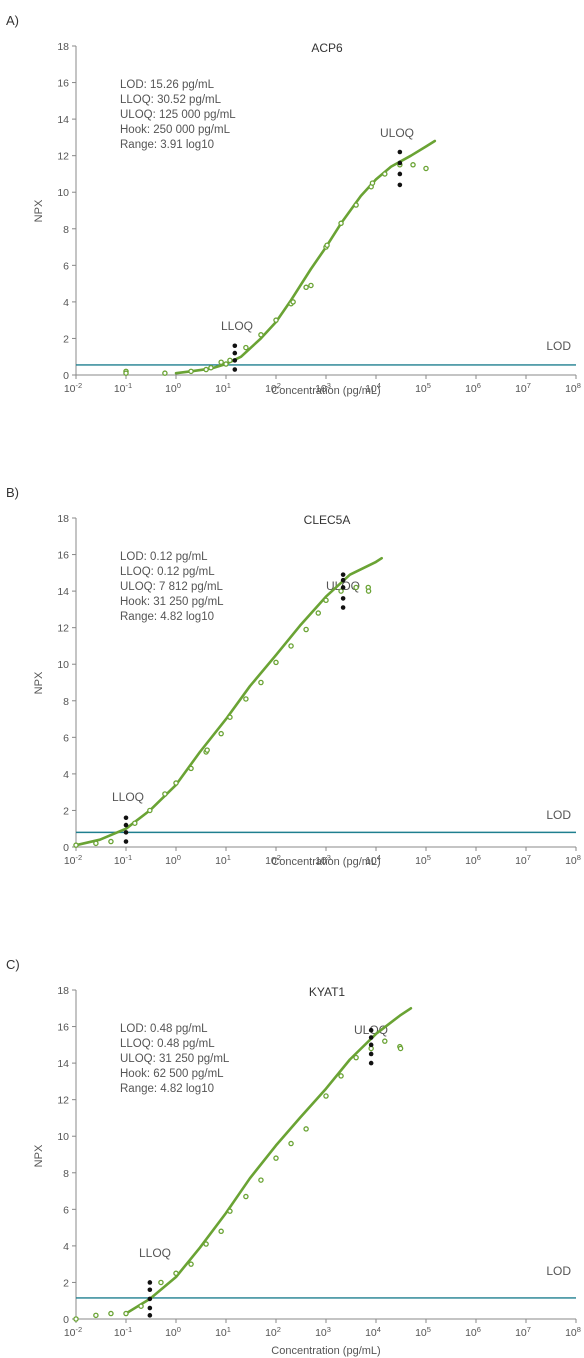 This screenshot has height=1358, width=584. I want to click on panel-a-xtick-label: 10⁷, so click(523, 388).